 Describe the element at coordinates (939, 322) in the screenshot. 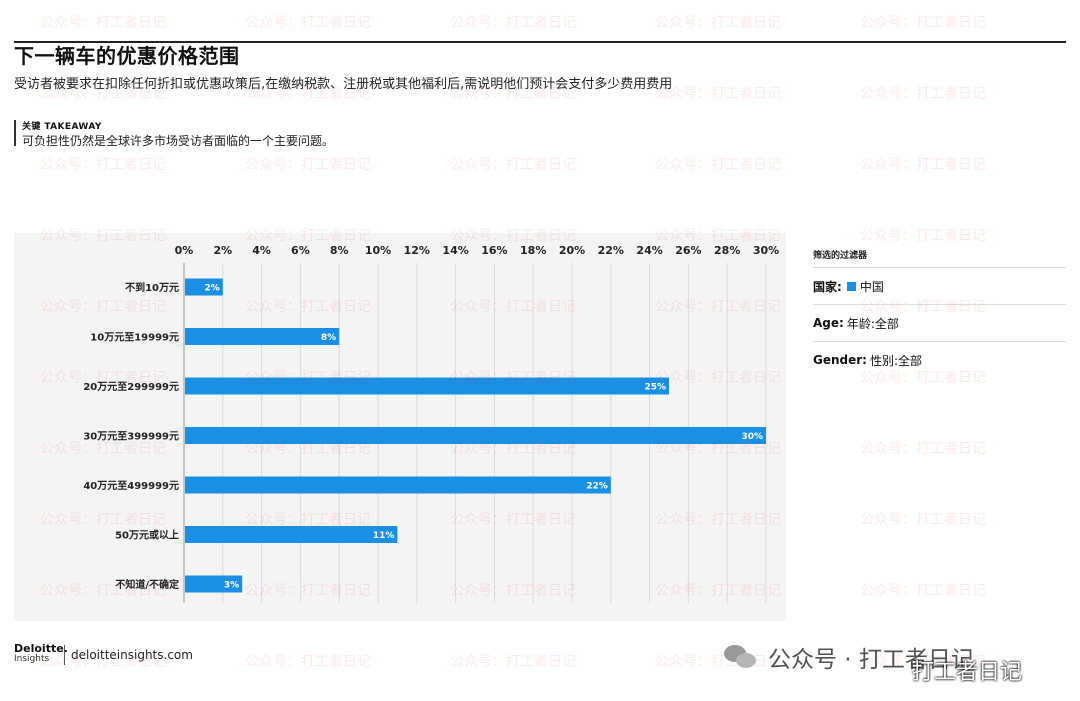

I see `filter-age: Age: 年龄:全部` at that location.